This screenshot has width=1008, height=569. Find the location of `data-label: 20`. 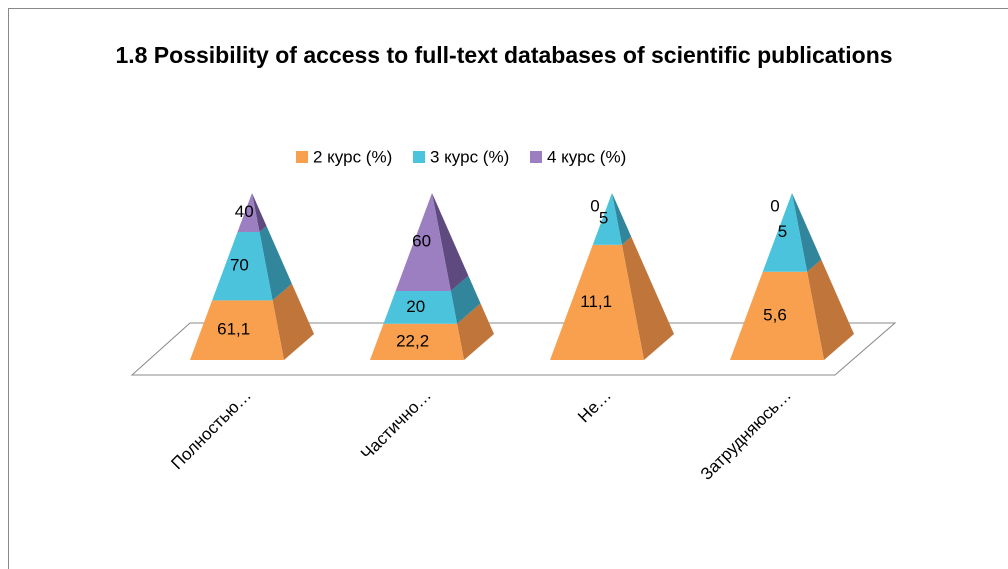

data-label: 20 is located at coordinates (415, 306).